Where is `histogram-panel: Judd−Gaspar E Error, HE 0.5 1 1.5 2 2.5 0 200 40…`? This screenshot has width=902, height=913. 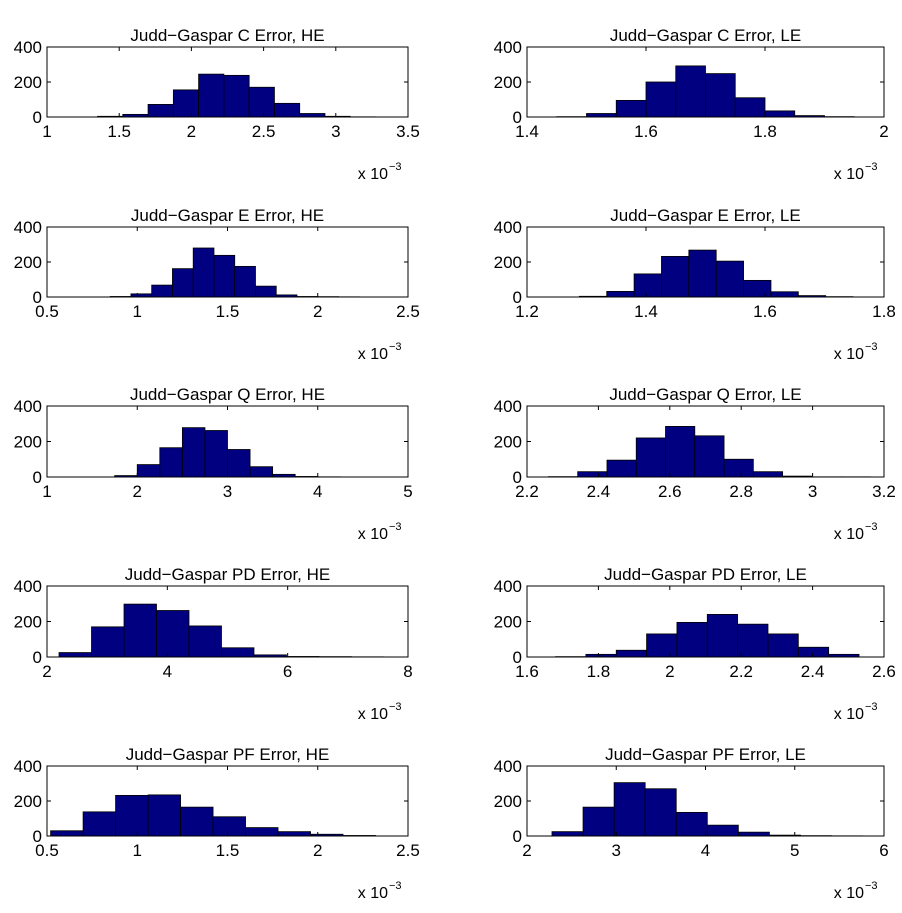
histogram-panel: Judd−Gaspar E Error, HE 0.5 1 1.5 2 2.5 0 200 40… is located at coordinates (217, 284).